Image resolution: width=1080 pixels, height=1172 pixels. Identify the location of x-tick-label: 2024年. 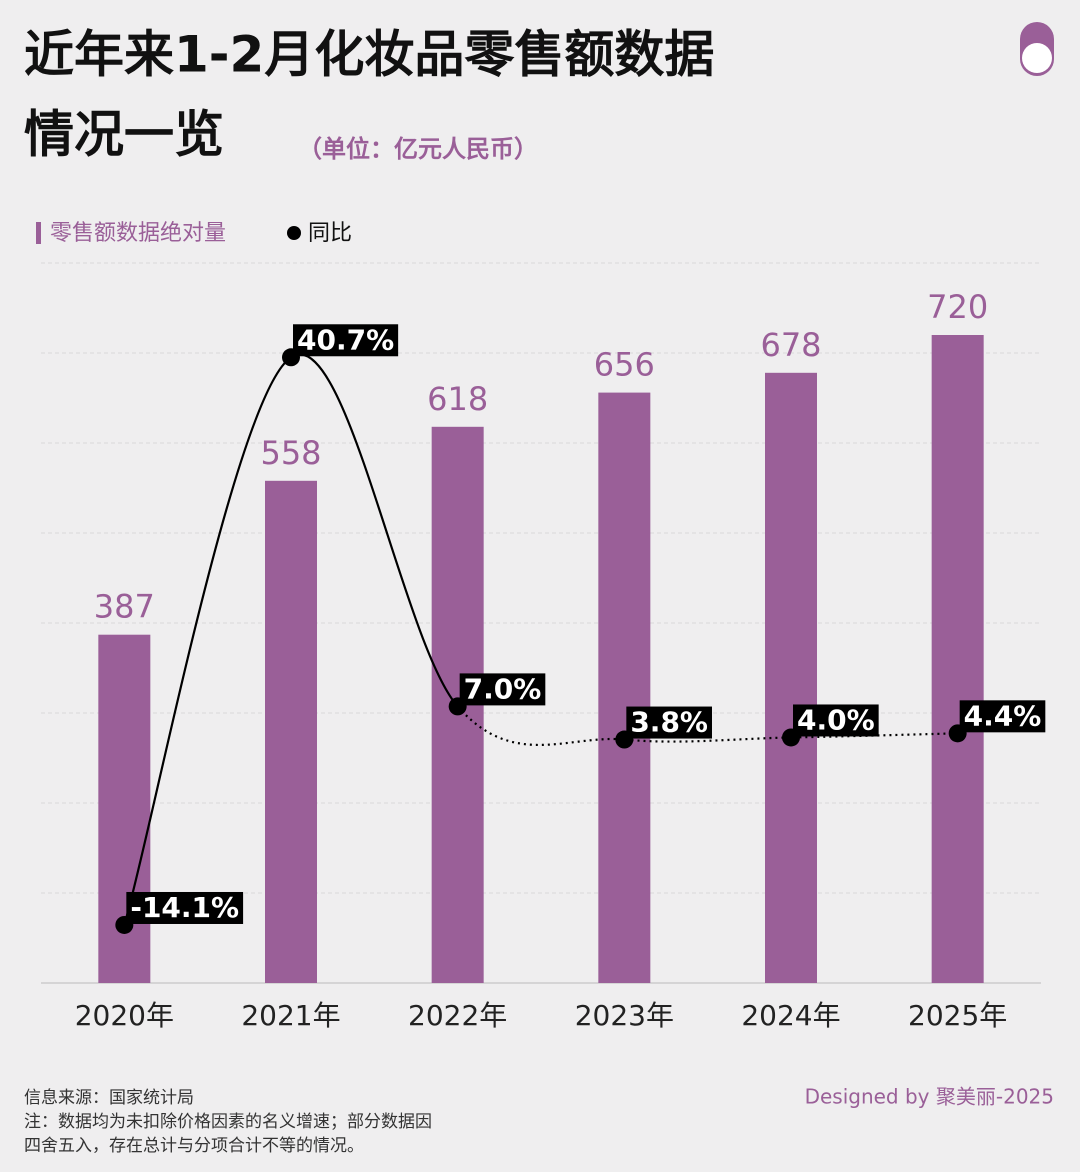
(790, 1015).